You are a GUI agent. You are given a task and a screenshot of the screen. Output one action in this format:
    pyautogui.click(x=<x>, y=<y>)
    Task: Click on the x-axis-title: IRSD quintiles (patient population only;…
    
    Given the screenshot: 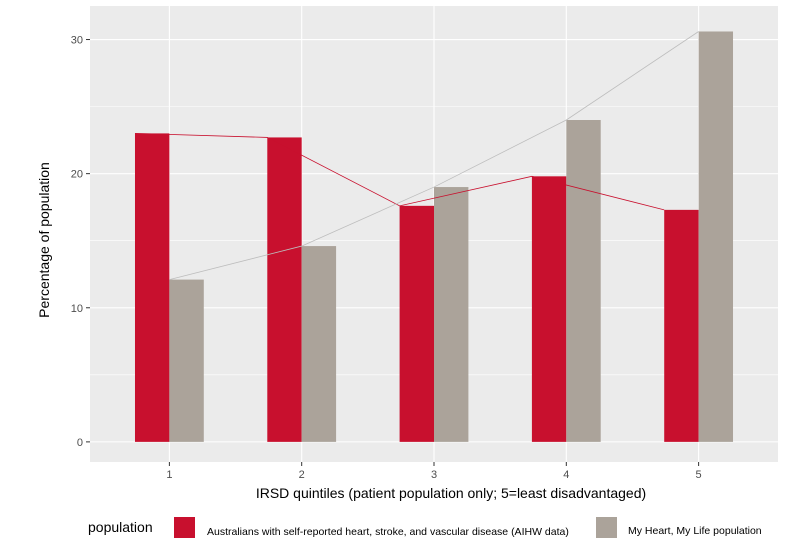 What is the action you would take?
    pyautogui.click(x=451, y=493)
    